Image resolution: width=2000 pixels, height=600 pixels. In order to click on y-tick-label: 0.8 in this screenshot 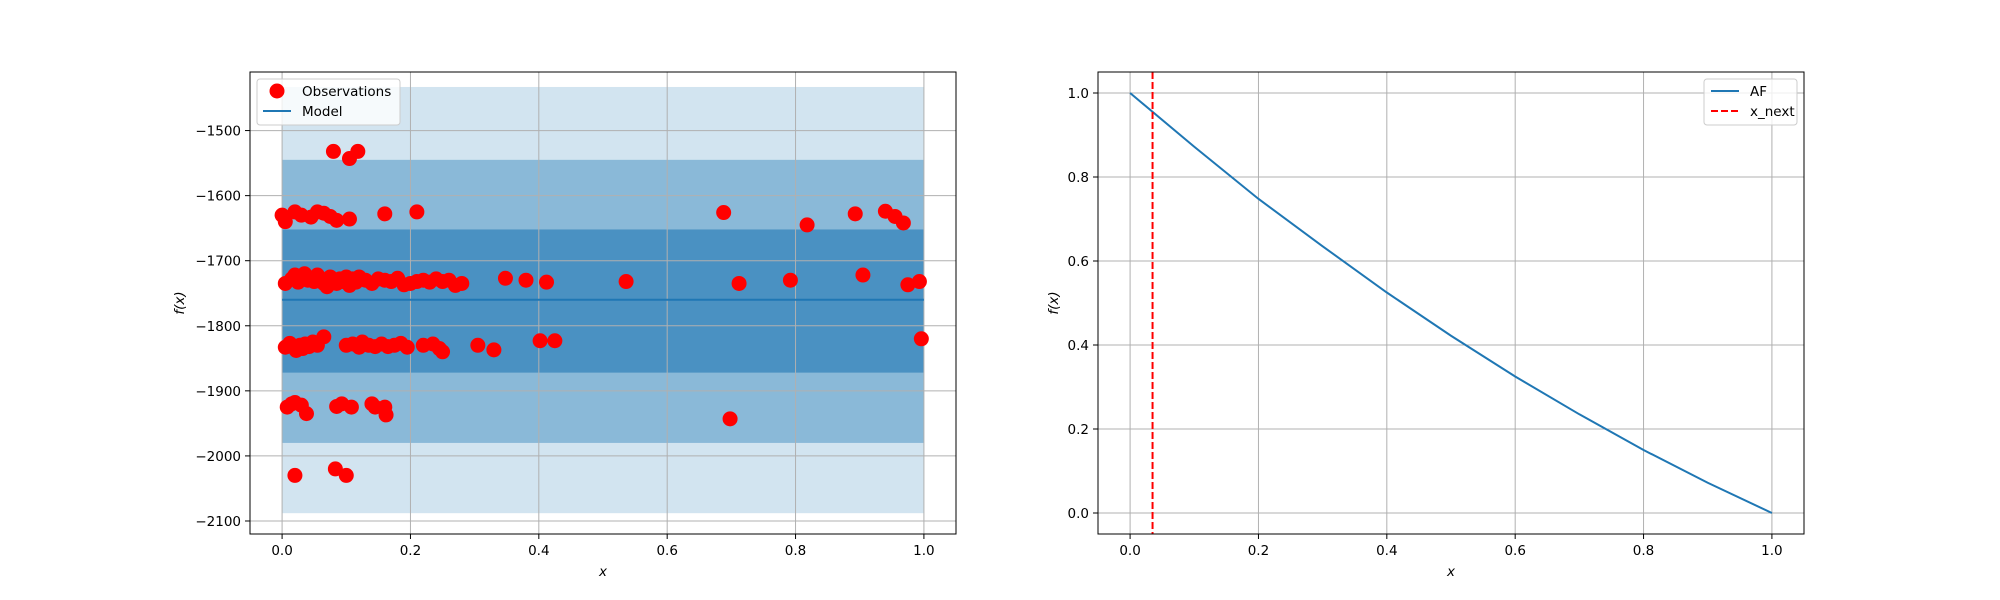, I will do `click(1078, 178)`.